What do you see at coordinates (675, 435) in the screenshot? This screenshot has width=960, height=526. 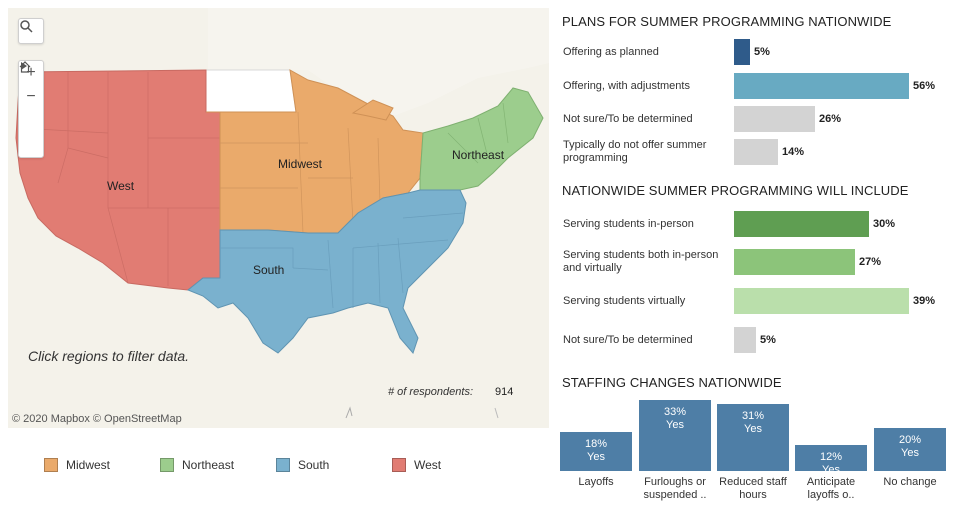 I see `staffing-bar: 33% Yes` at bounding box center [675, 435].